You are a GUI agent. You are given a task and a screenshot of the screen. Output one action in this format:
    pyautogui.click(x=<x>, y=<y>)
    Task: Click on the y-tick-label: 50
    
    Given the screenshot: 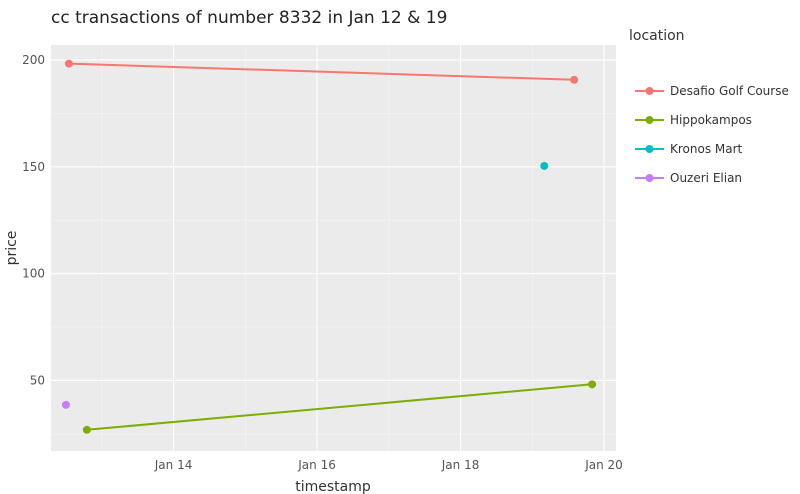 What is the action you would take?
    pyautogui.click(x=37, y=380)
    